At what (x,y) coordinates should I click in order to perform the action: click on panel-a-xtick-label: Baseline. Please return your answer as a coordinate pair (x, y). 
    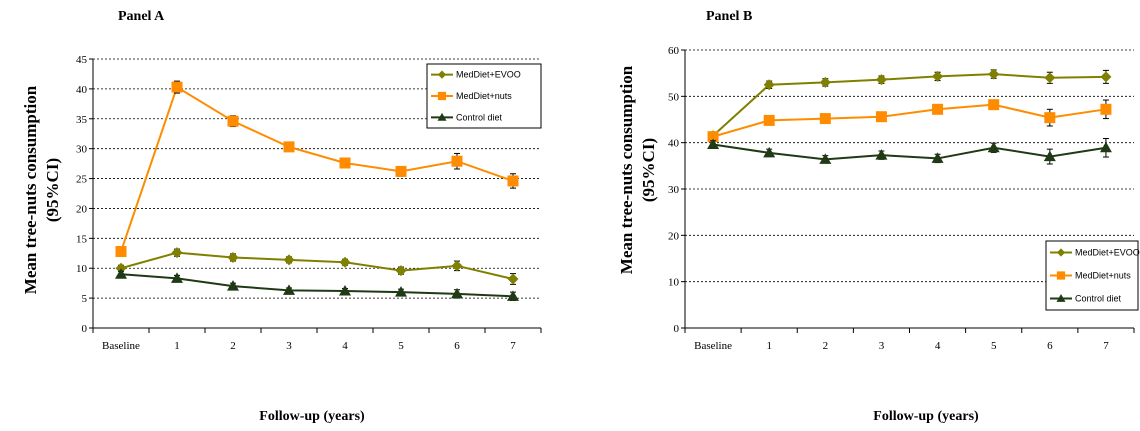
    Looking at the image, I should click on (121, 346).